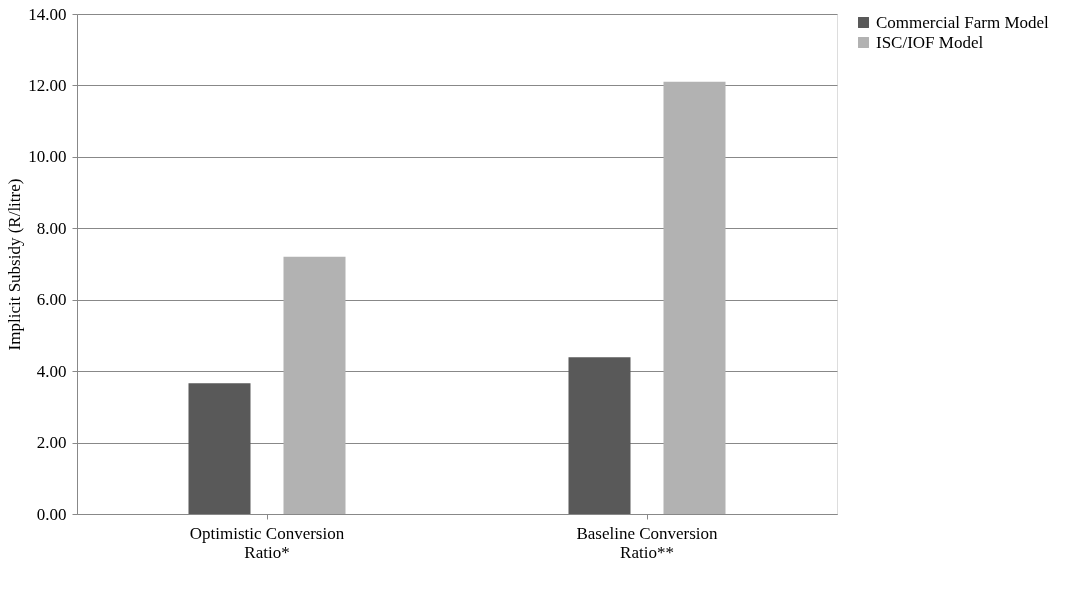 The image size is (1084, 594). I want to click on legend-label: ISC/IOF Model, so click(930, 42).